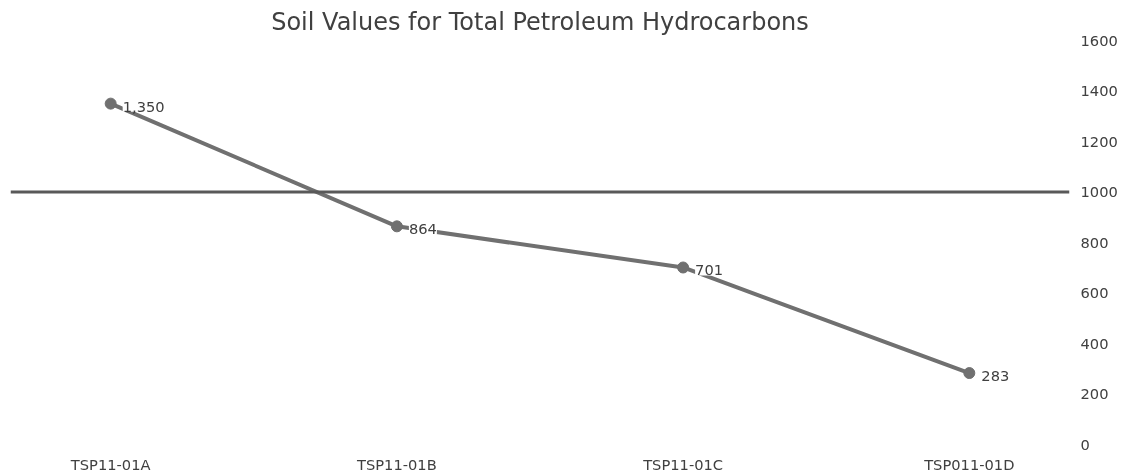 The image size is (1129, 475). Describe the element at coordinates (540, 21) in the screenshot. I see `chart-title: Soil Values for Total Petroleum Hydrocarbons` at that location.